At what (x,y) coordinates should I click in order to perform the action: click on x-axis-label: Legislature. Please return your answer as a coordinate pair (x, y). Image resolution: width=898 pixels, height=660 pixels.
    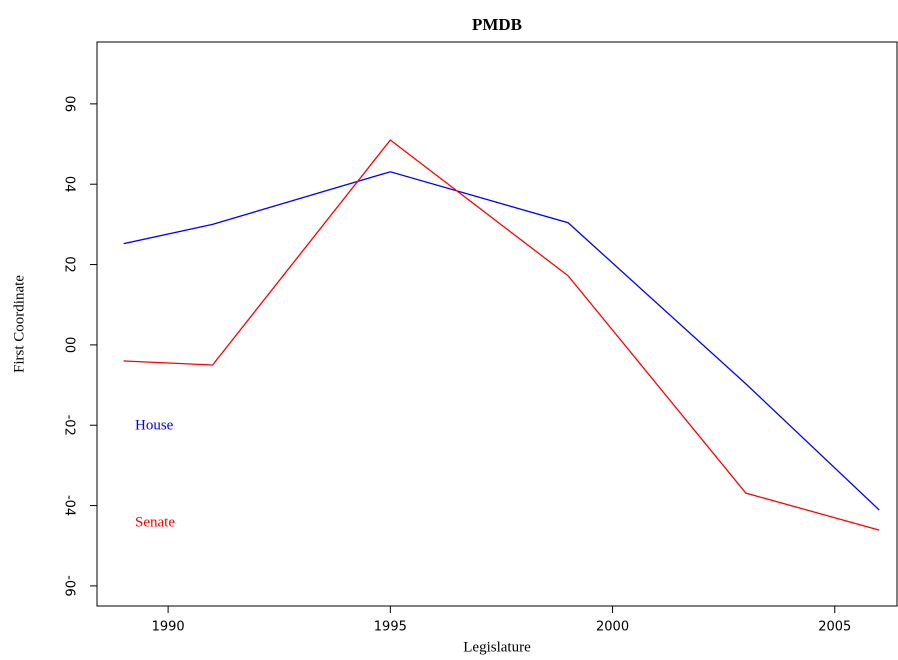
    Looking at the image, I should click on (497, 647).